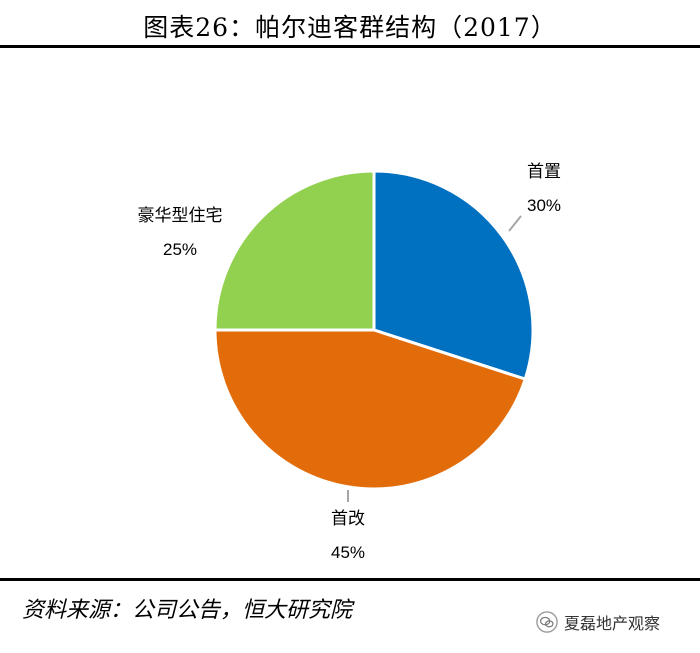 Image resolution: width=700 pixels, height=653 pixels. Describe the element at coordinates (544, 205) in the screenshot. I see `slice-value-1: 30%` at that location.